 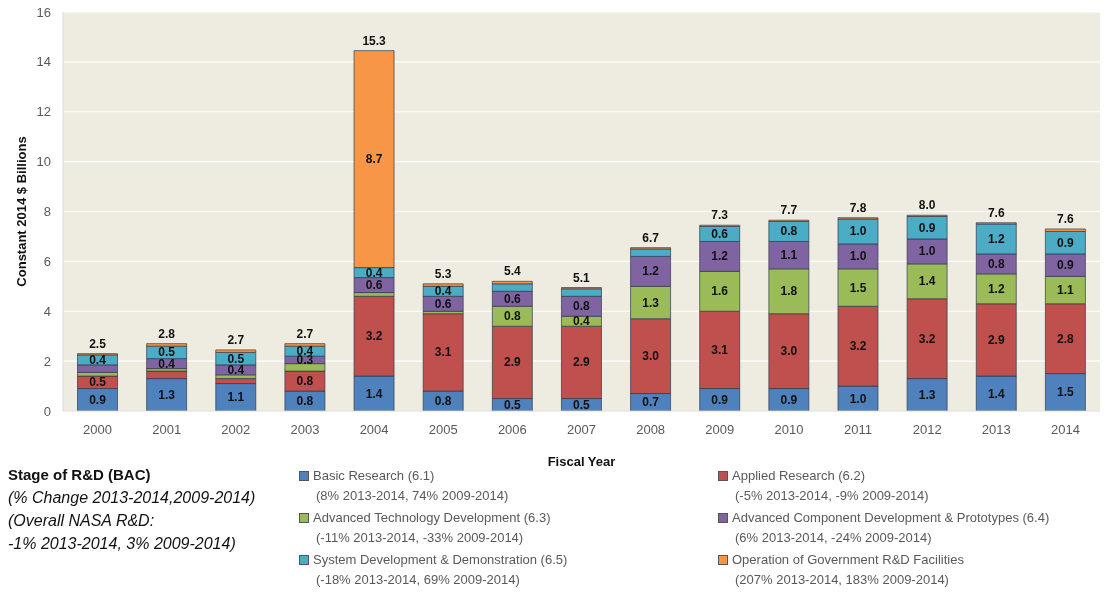 I want to click on y-tick-label: 10, so click(x=43, y=162).